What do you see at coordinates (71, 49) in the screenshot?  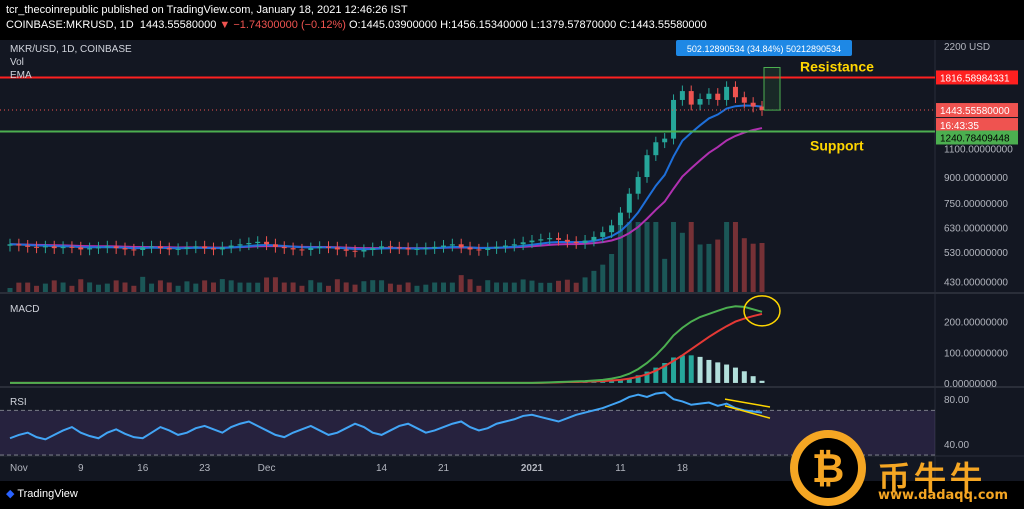 I see `legend-title: MKR/USD, 1D, COINBASE` at bounding box center [71, 49].